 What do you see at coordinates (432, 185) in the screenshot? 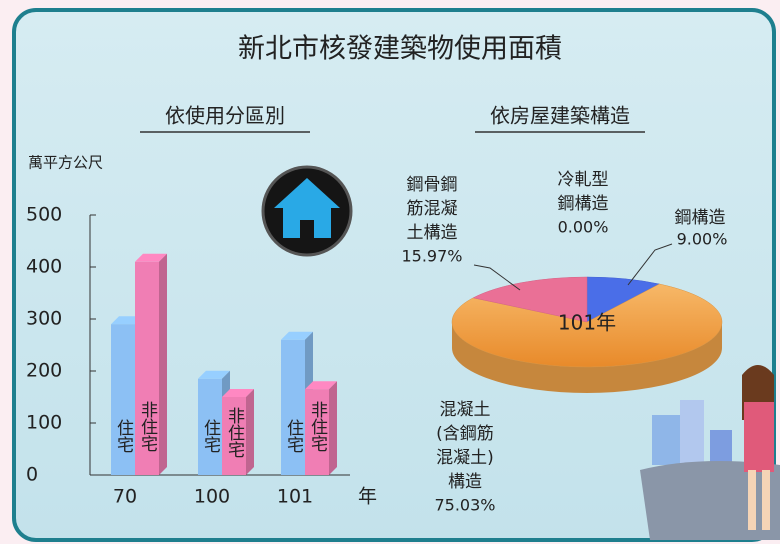
I see `pie-label: 鋼骨鋼` at bounding box center [432, 185].